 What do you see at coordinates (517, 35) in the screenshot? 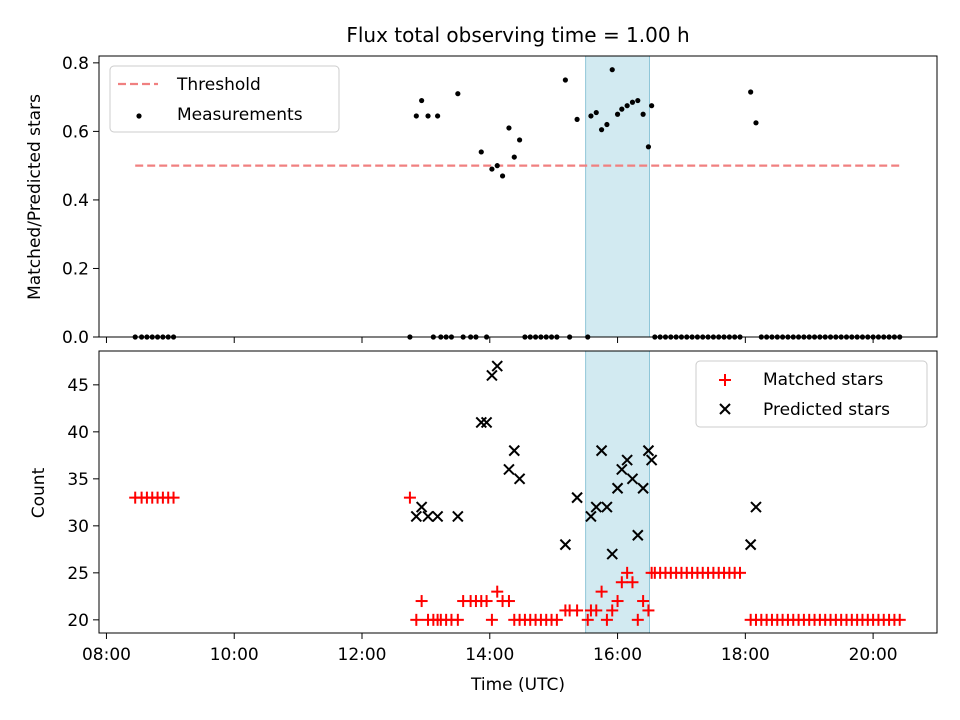
I see `chart-title: Flux total observing time = 1.00 h` at bounding box center [517, 35].